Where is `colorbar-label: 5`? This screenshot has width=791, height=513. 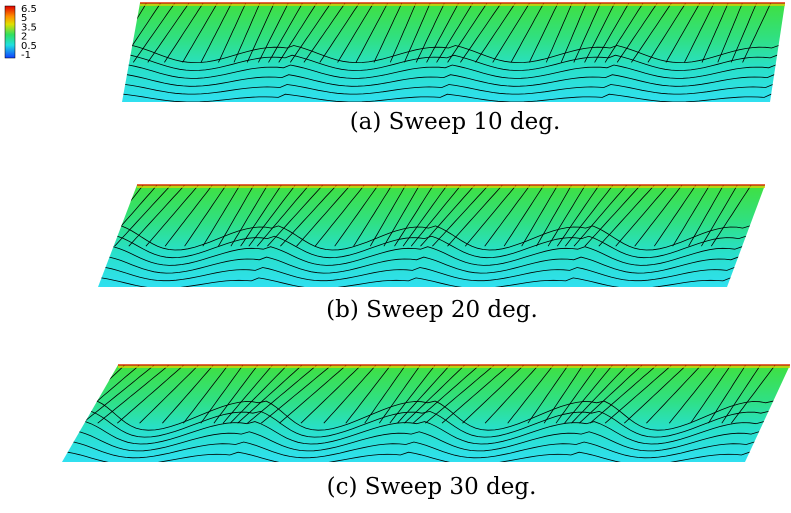 colorbar-label: 5 is located at coordinates (24, 18).